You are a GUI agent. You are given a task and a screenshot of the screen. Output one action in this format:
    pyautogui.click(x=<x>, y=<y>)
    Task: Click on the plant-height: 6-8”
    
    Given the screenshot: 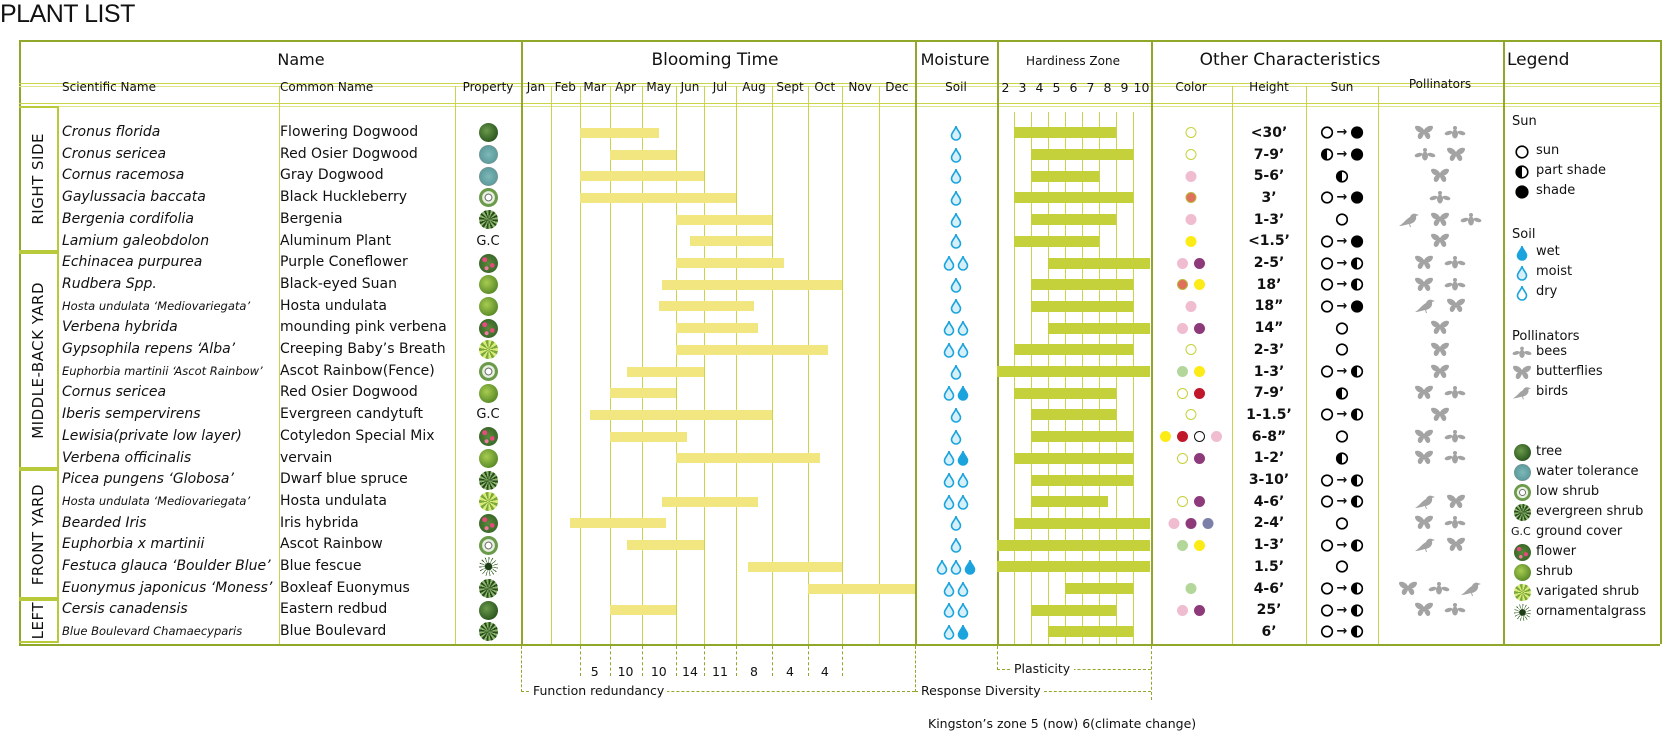 What is the action you would take?
    pyautogui.click(x=1269, y=436)
    